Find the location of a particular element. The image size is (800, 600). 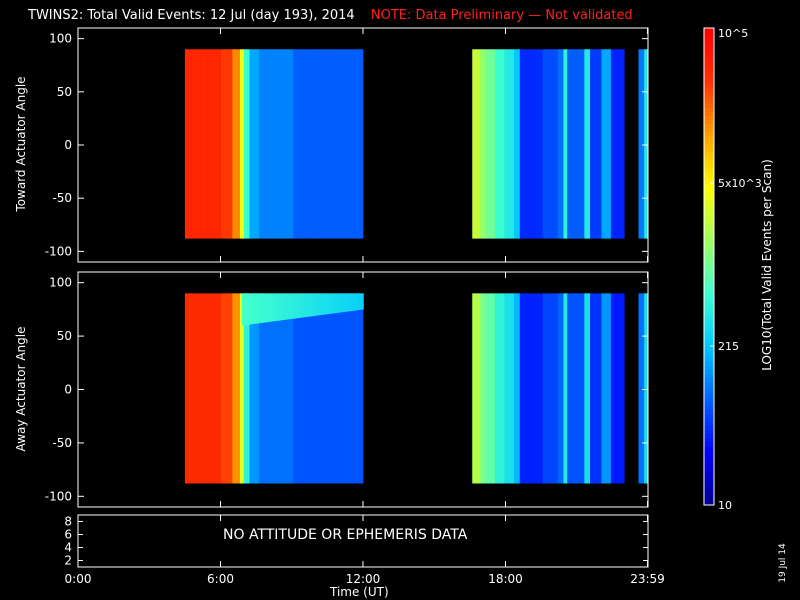

x-tick-label: 6:00 is located at coordinates (220, 579).